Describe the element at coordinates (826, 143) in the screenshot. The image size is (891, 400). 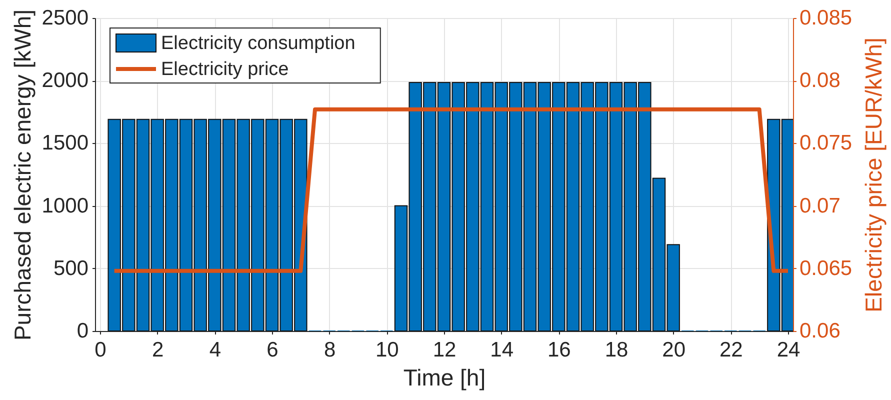
I see `y2-tick-label: 0.075` at that location.